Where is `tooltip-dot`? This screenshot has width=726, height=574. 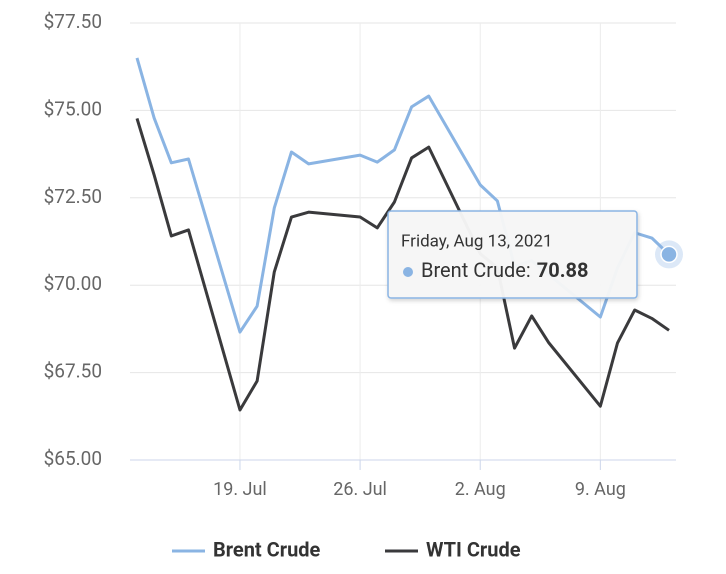
tooltip-dot is located at coordinates (408, 272).